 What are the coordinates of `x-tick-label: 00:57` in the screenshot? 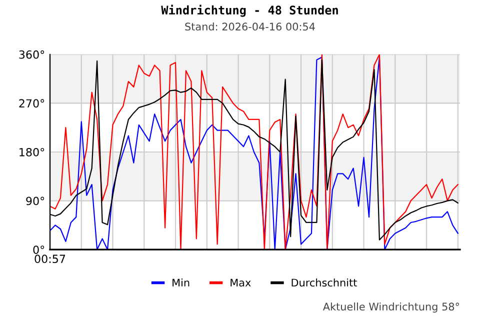 It's located at (50, 259).